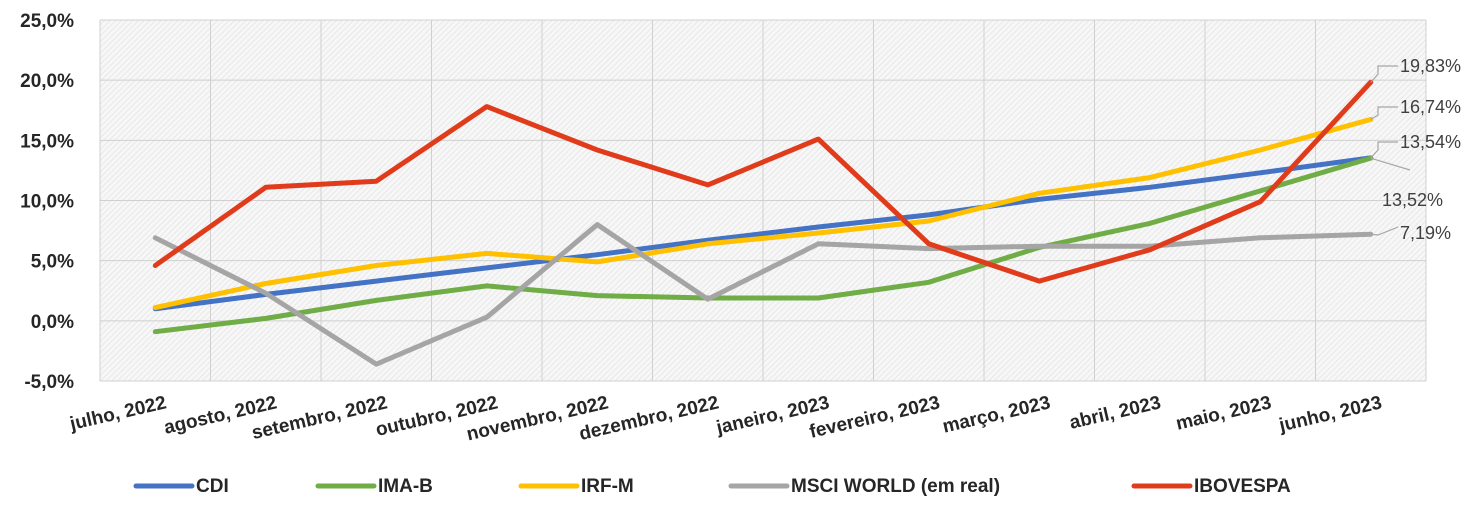 The height and width of the screenshot is (512, 1480). I want to click on x-tick-label: abril, 2023, so click(1115, 412).